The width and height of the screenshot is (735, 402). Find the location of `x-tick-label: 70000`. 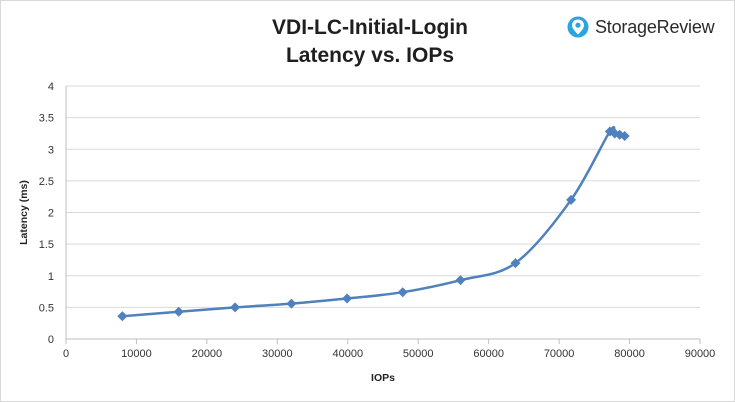

x-tick-label: 70000 is located at coordinates (559, 354).